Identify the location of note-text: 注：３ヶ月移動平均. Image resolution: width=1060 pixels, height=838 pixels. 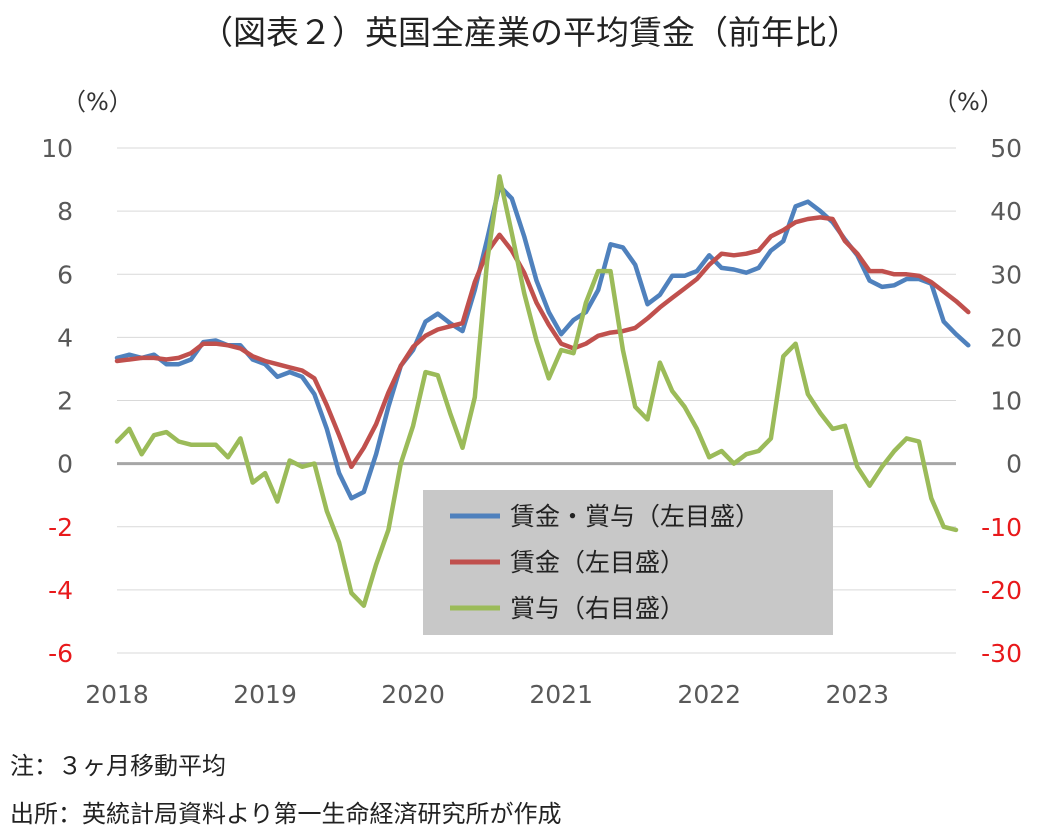
(118, 766).